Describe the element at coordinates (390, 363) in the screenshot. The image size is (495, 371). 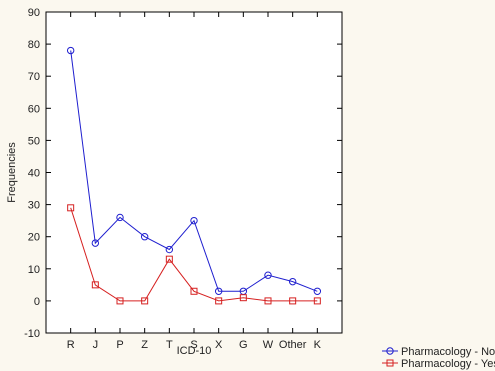
I see `legend-marker-square` at that location.